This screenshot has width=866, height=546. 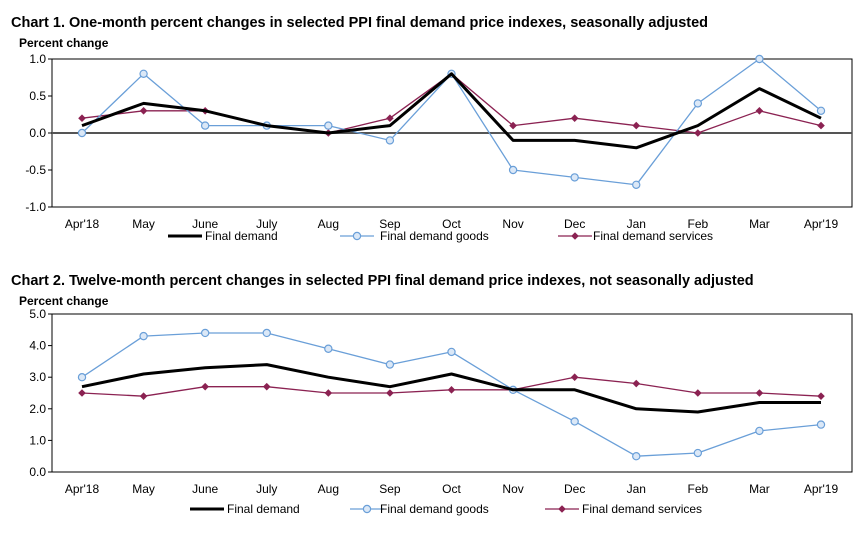 I want to click on y-tick-label: 5.0, so click(x=37, y=314).